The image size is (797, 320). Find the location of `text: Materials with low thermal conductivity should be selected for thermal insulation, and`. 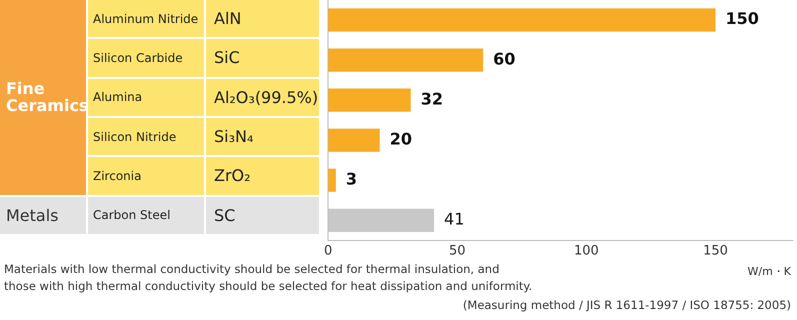

text: Materials with low thermal conductivity should be selected for thermal insulation, and is located at coordinates (252, 269).